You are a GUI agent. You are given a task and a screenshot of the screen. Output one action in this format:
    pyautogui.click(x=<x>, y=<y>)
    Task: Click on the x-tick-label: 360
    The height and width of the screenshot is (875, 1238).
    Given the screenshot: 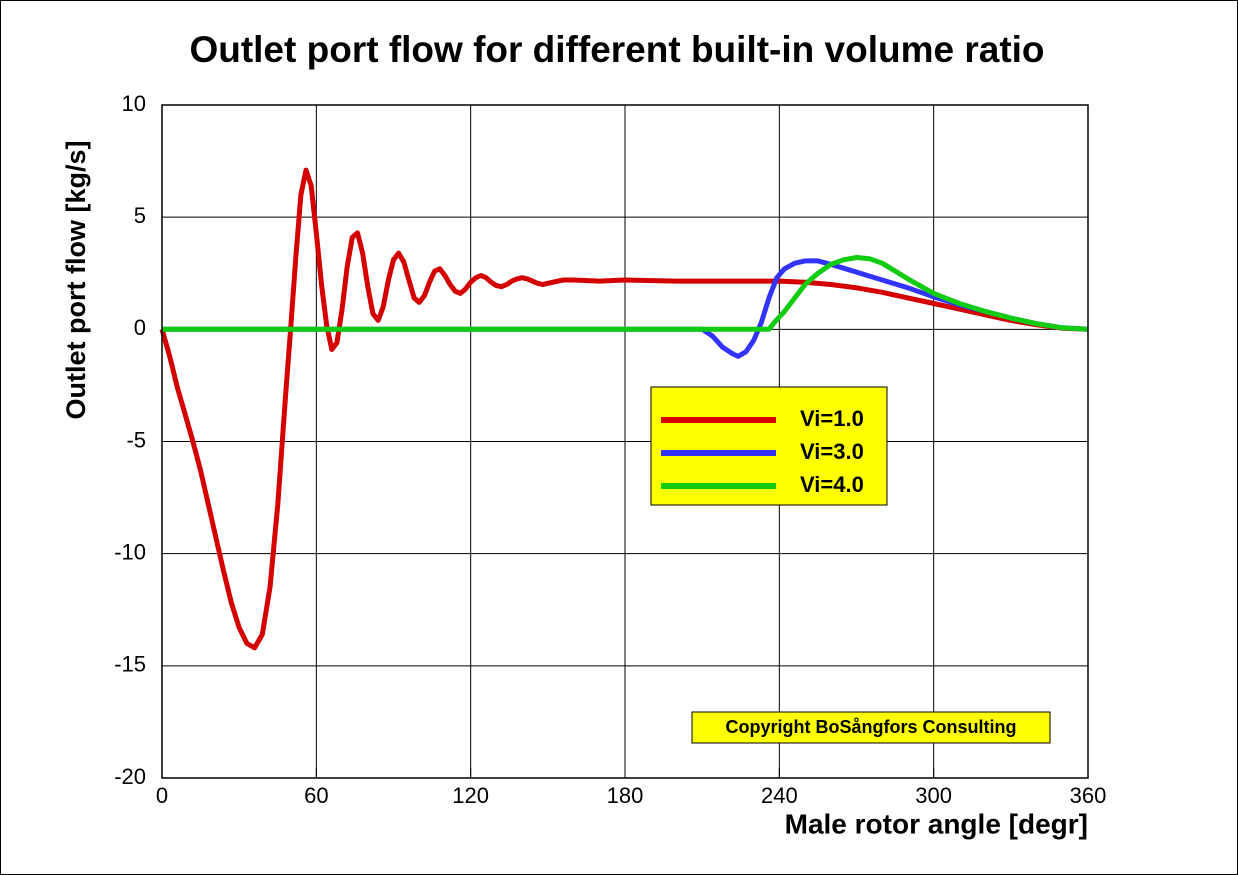 What is the action you would take?
    pyautogui.click(x=1088, y=795)
    